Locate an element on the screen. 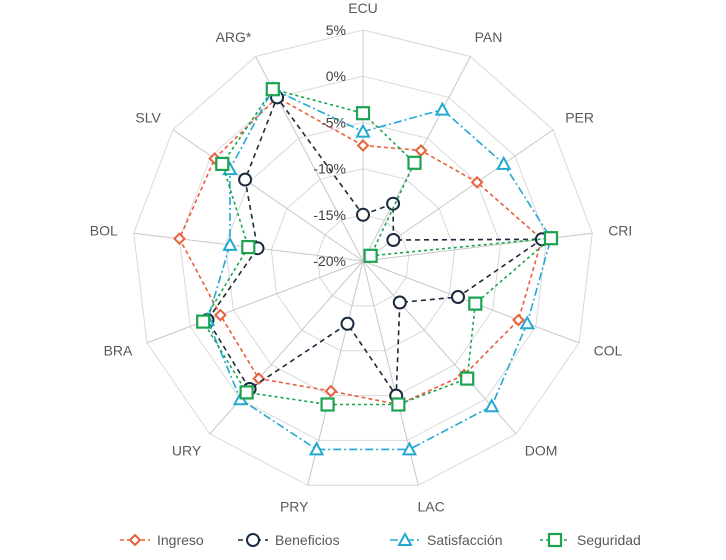  legend-item: Satisfacción is located at coordinates (446, 539).